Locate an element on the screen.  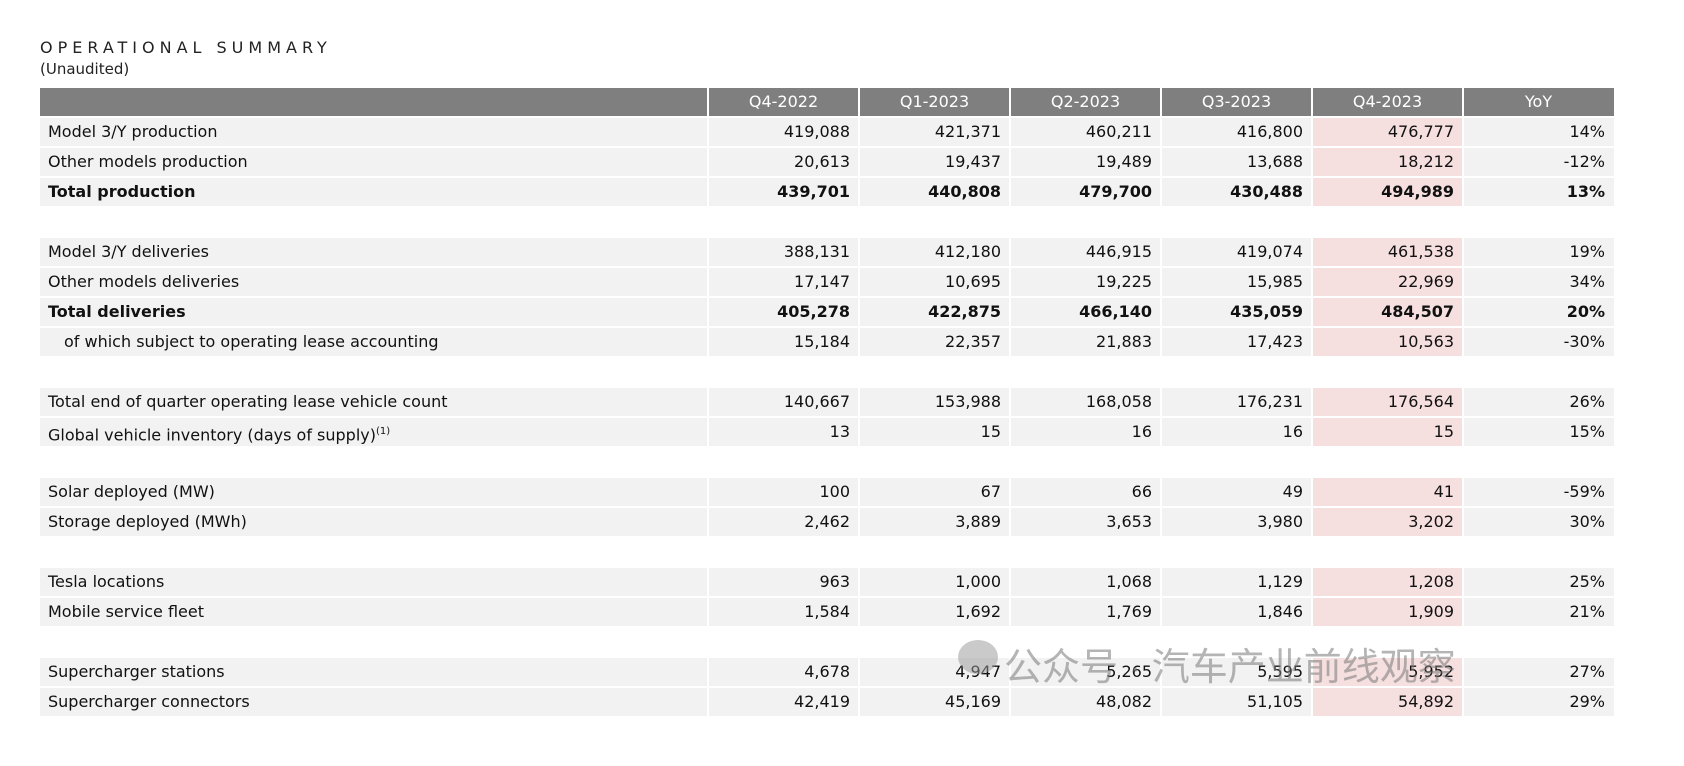
cell-value: 15,985 is located at coordinates (1275, 281).